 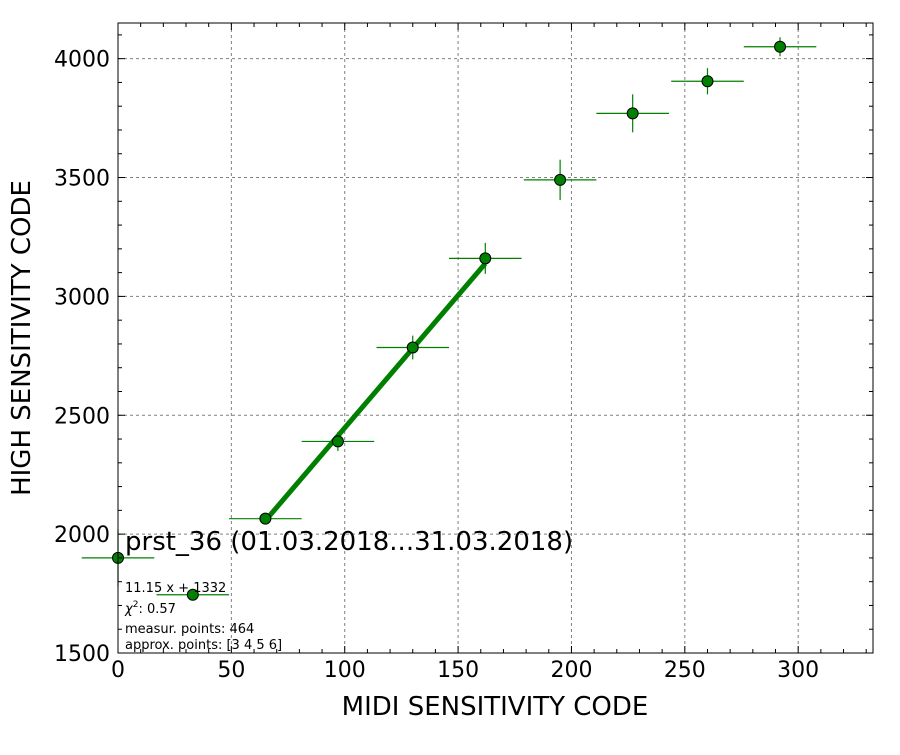 What do you see at coordinates (118, 670) in the screenshot?
I see `x-tick-label: 0` at bounding box center [118, 670].